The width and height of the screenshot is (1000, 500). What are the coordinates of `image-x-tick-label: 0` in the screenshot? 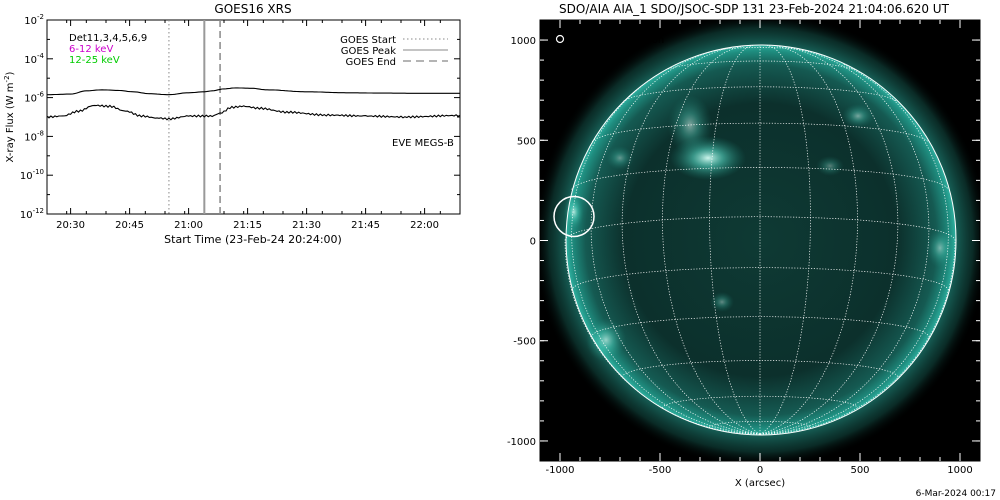 It's located at (760, 470).